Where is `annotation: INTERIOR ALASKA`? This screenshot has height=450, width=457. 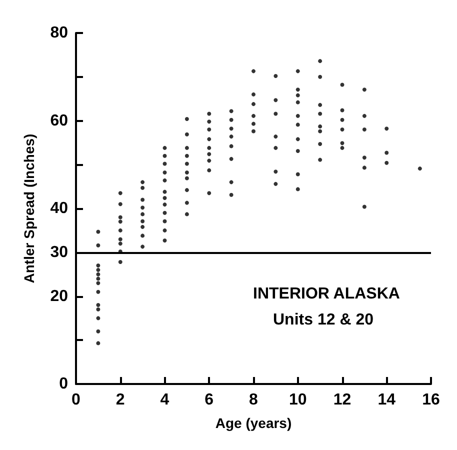
annotation: INTERIOR ALASKA is located at coordinates (326, 294).